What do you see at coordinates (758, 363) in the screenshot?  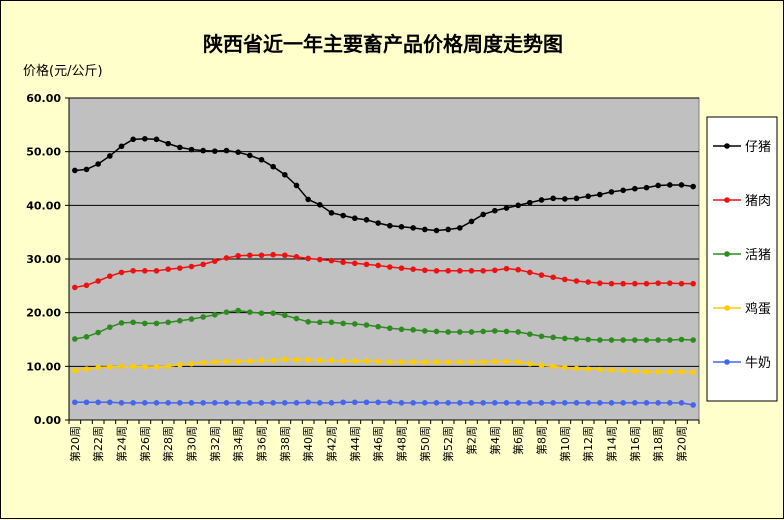 I see `legend-label: 牛奶` at bounding box center [758, 363].